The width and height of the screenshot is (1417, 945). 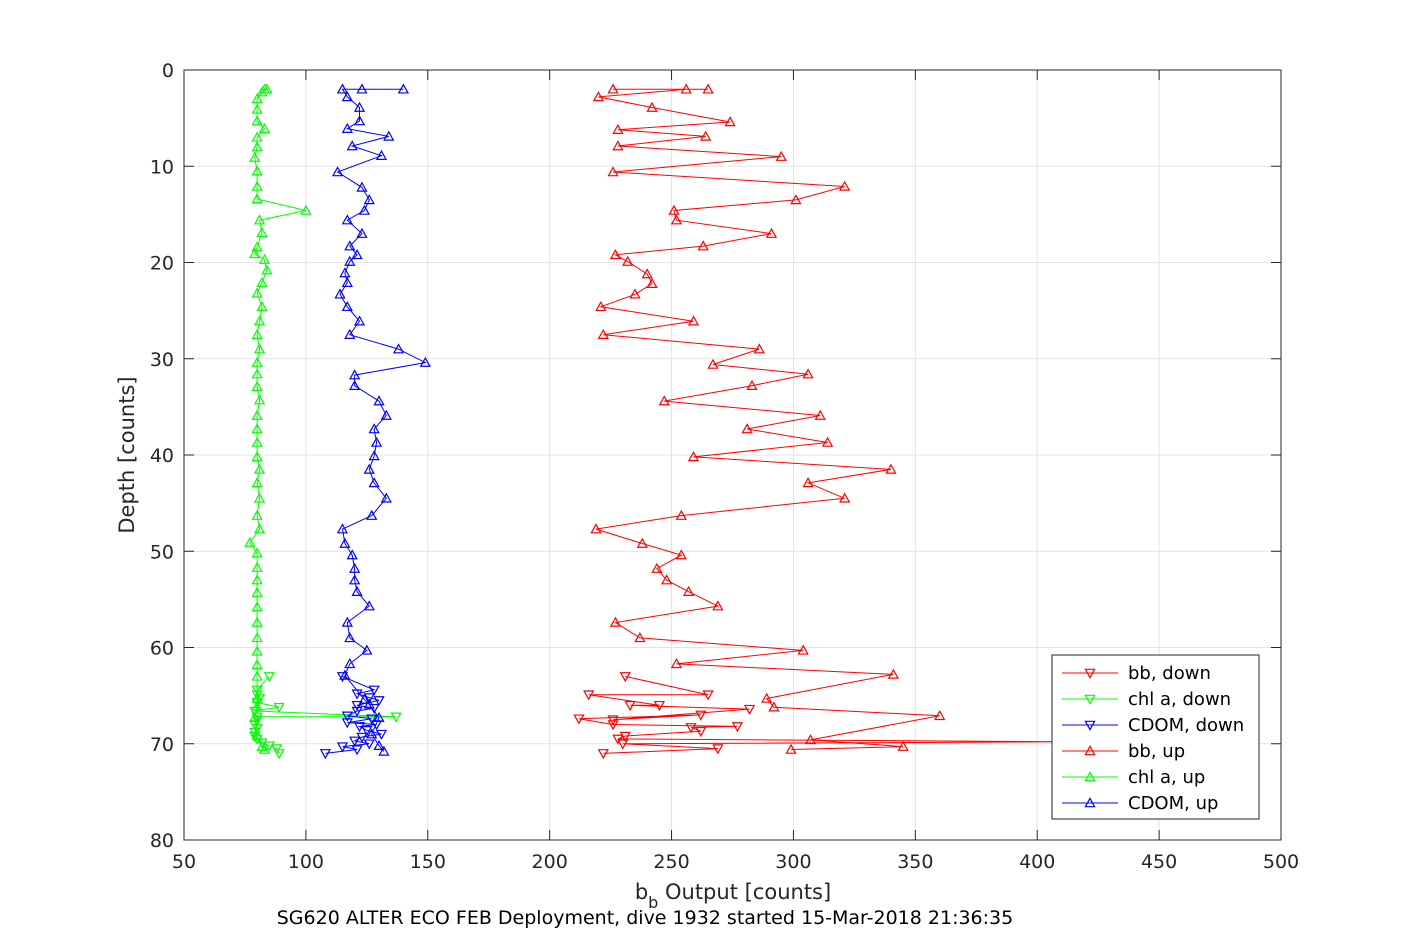 I want to click on y-tick-label: 40, so click(x=162, y=456).